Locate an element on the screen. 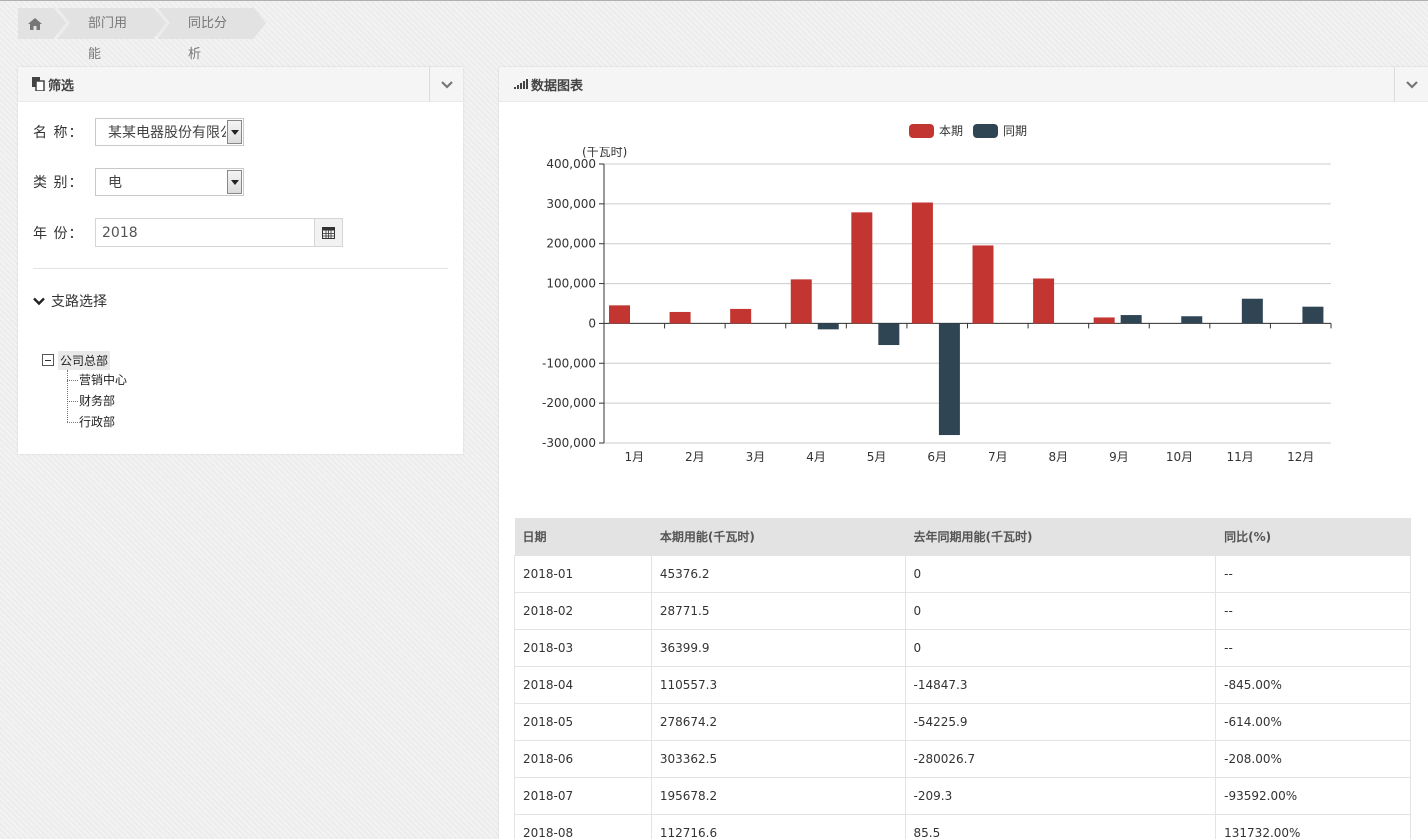 The image size is (1428, 839). branch-select-toggle: 支路选择 is located at coordinates (70, 301).